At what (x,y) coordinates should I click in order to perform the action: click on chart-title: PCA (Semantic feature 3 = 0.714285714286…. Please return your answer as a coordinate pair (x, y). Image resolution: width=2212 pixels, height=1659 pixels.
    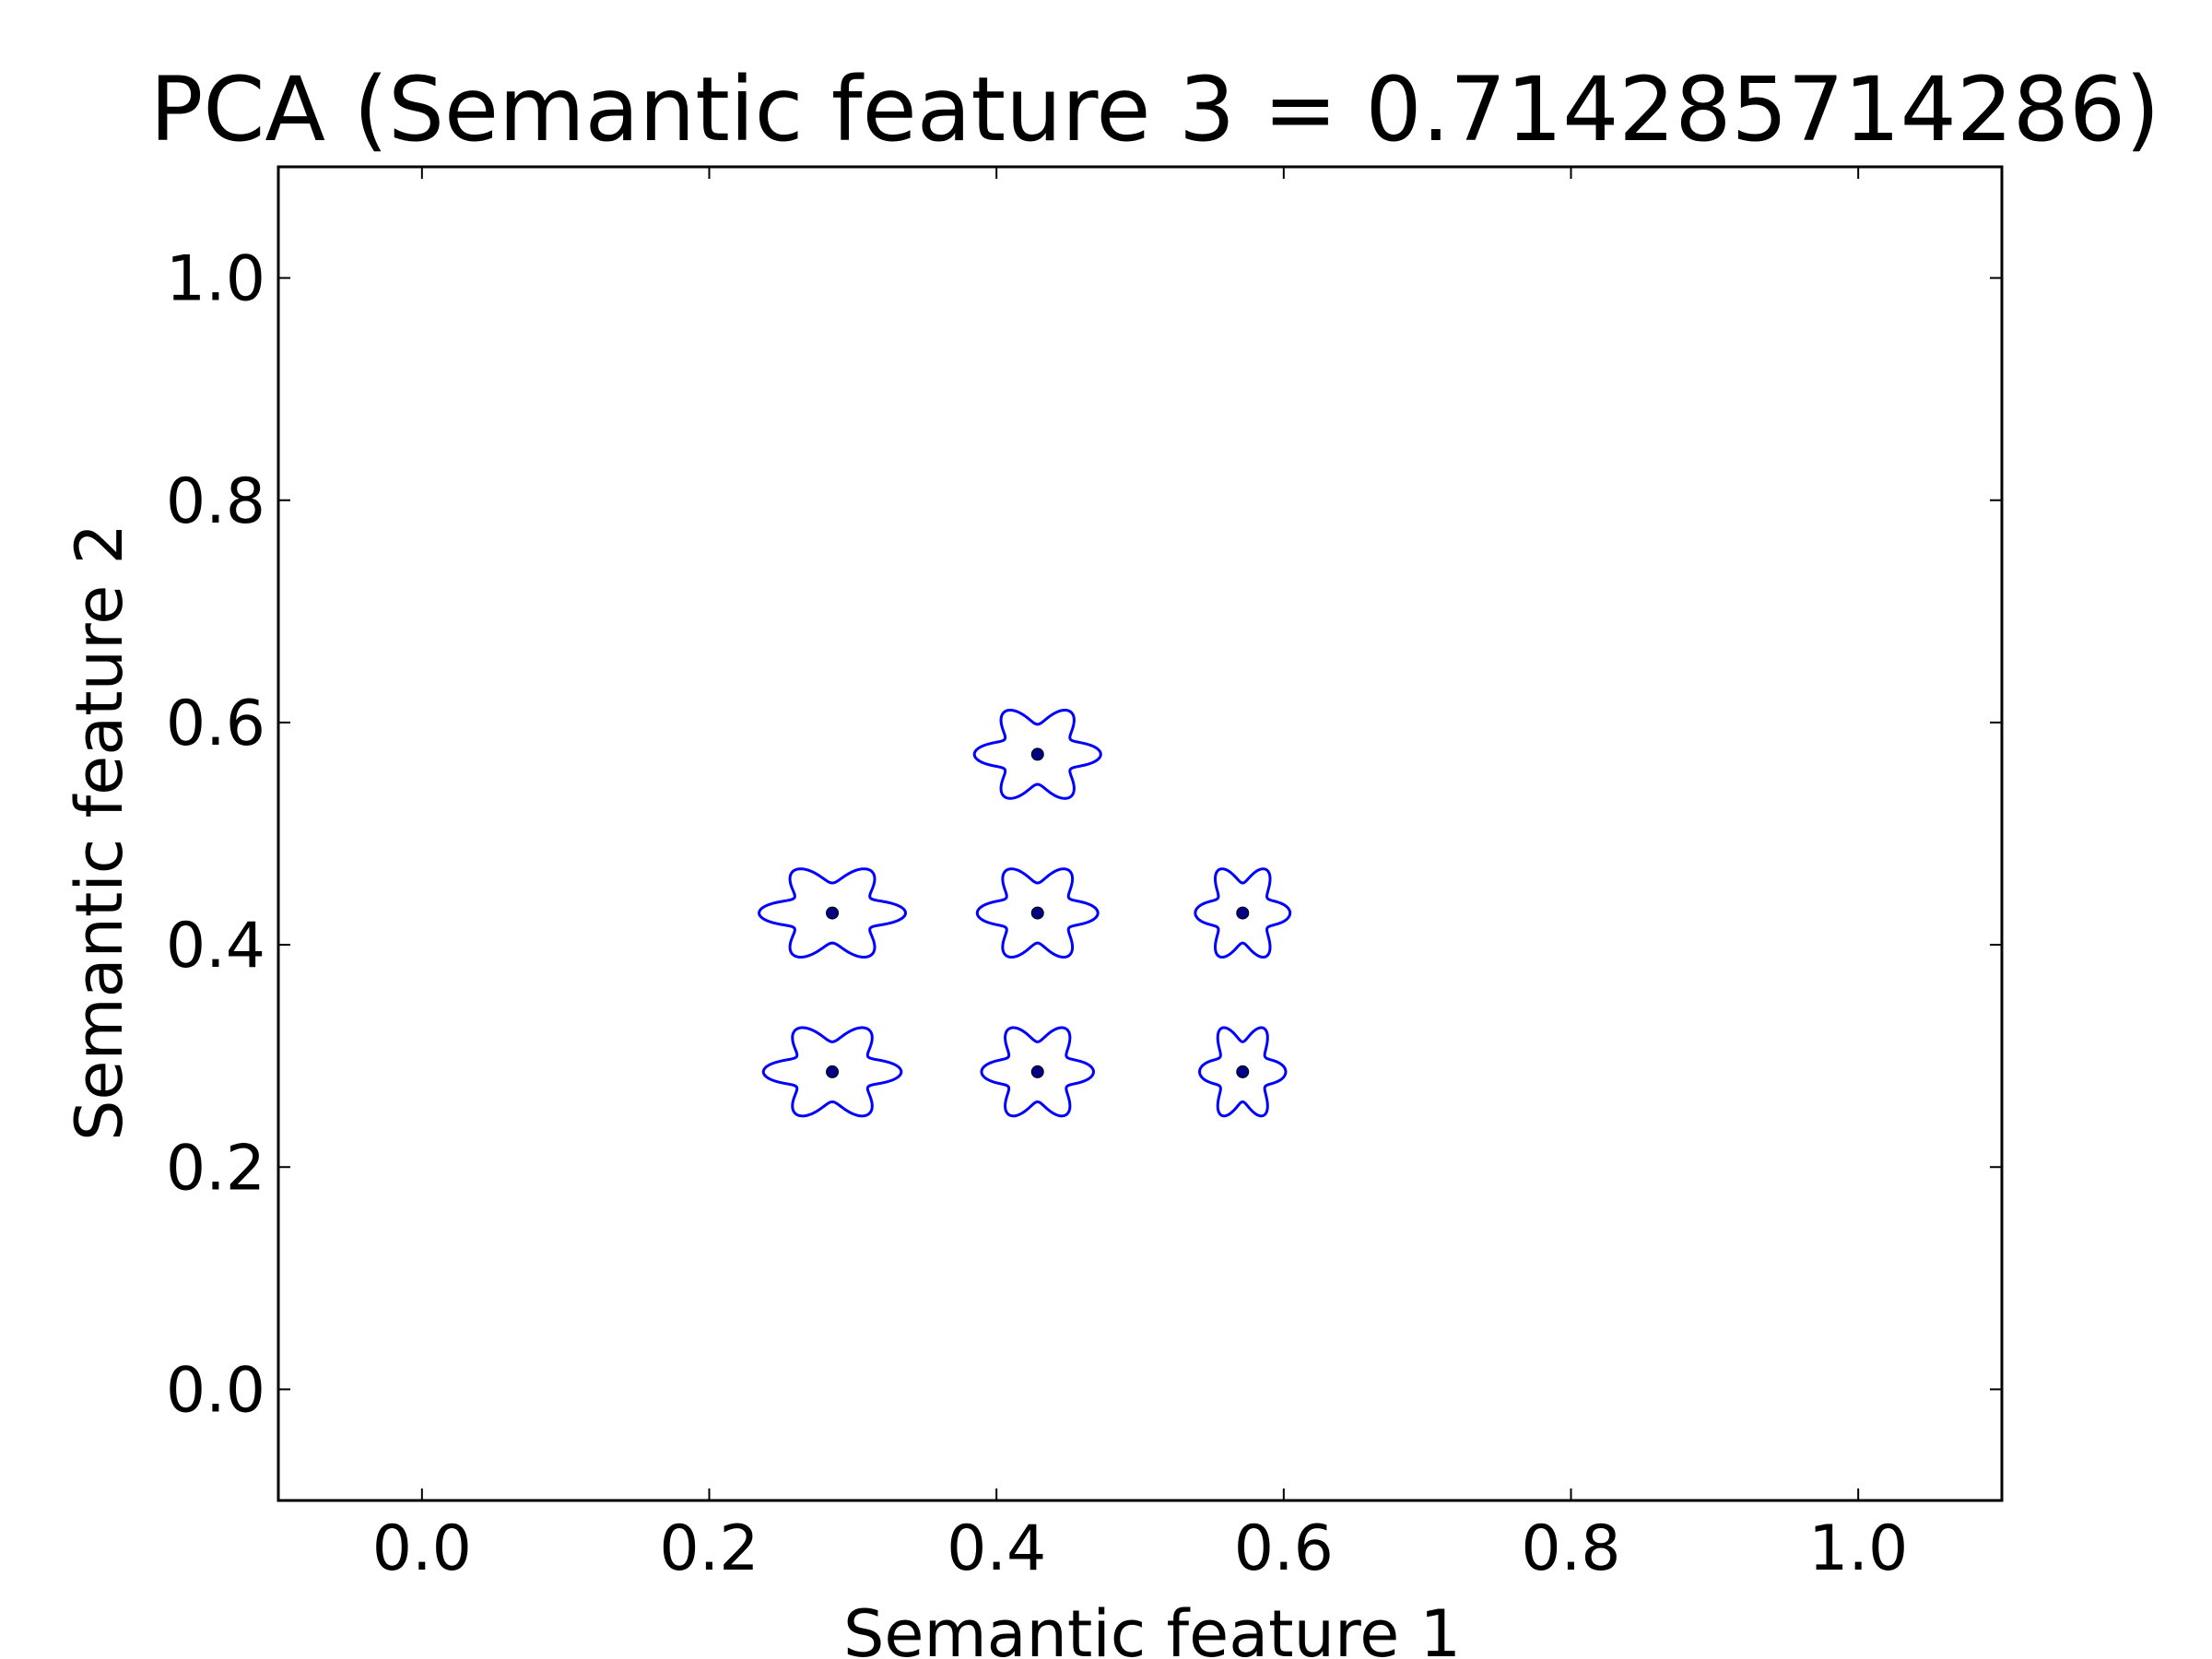
    Looking at the image, I should click on (1155, 109).